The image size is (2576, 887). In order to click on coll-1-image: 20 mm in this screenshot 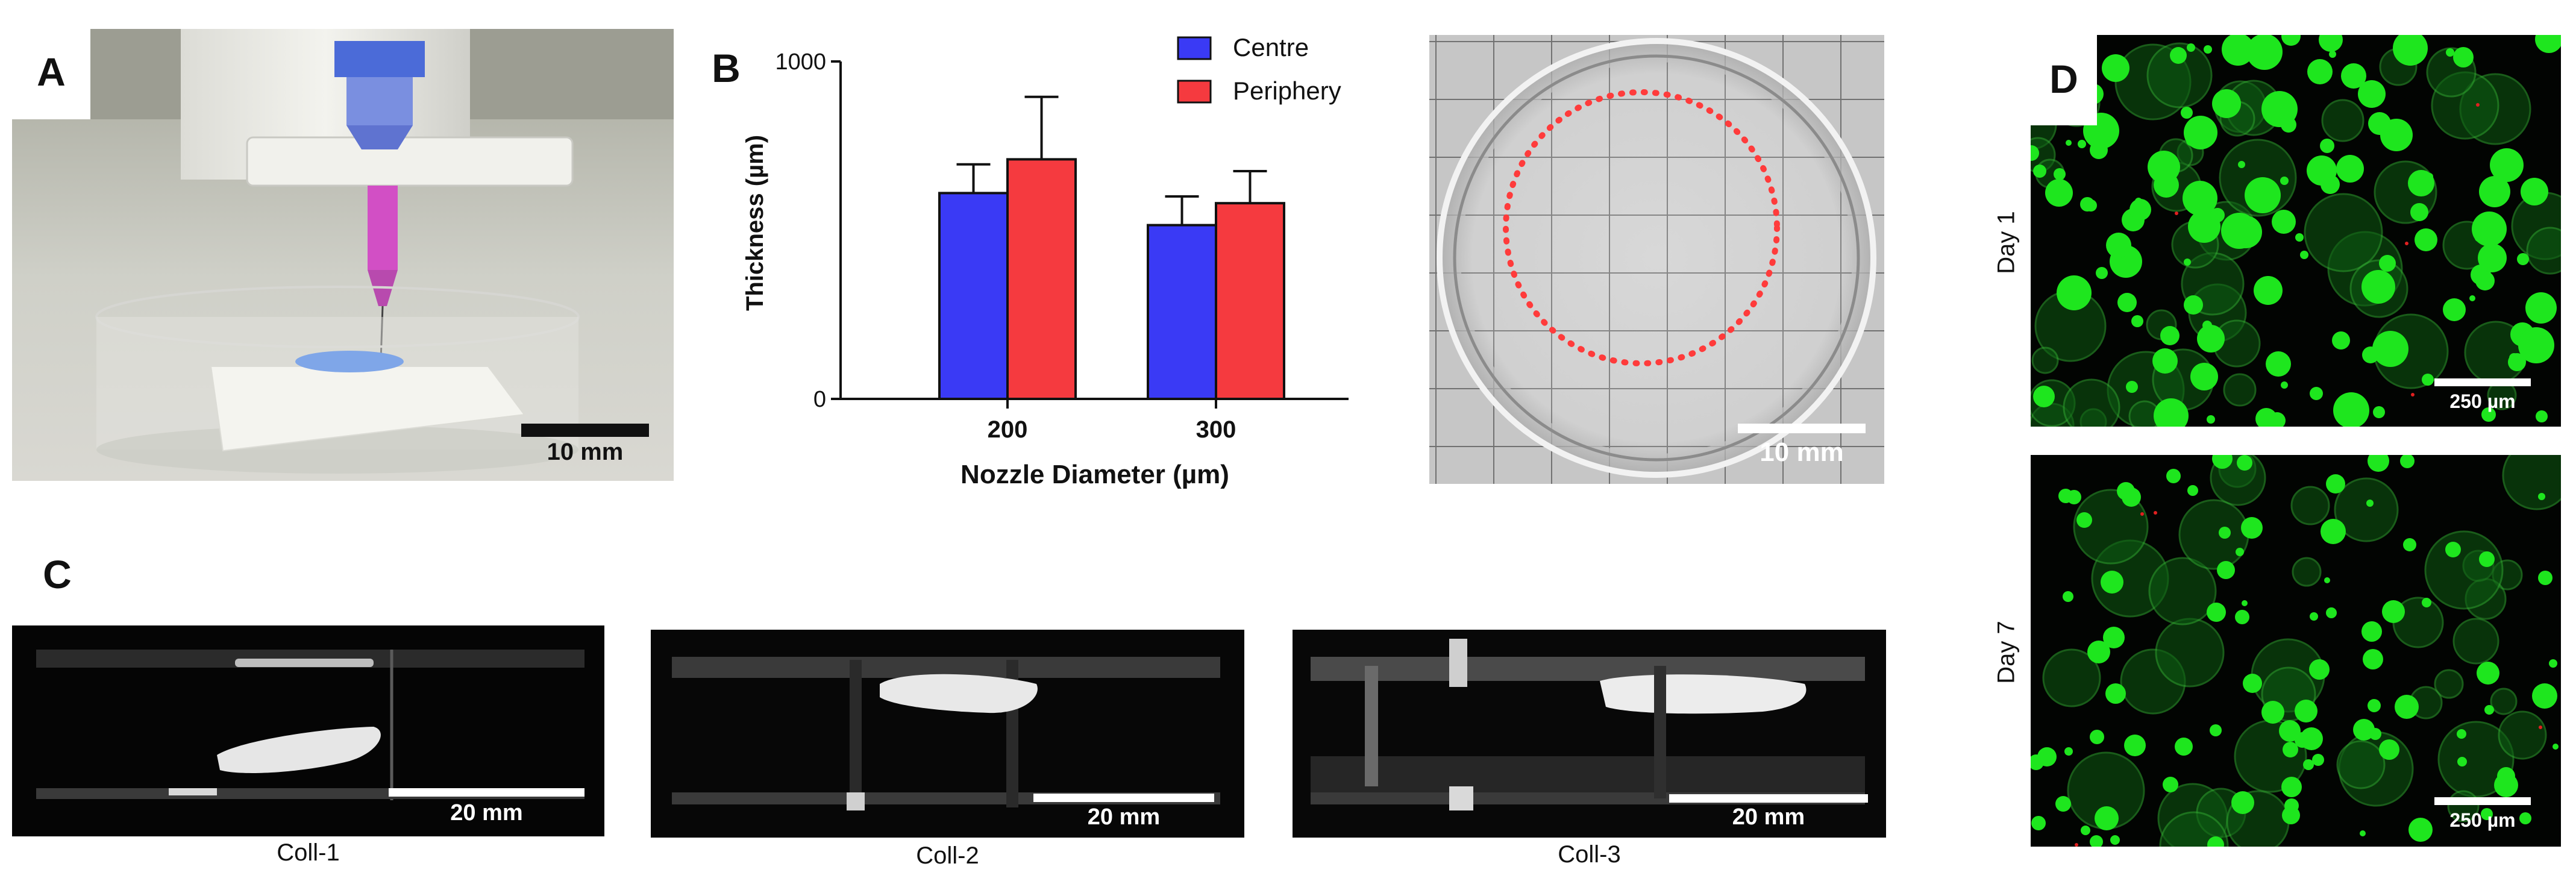, I will do `click(308, 730)`.